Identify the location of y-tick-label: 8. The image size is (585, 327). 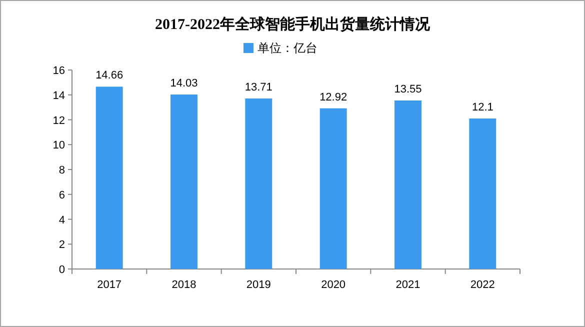
(61, 170).